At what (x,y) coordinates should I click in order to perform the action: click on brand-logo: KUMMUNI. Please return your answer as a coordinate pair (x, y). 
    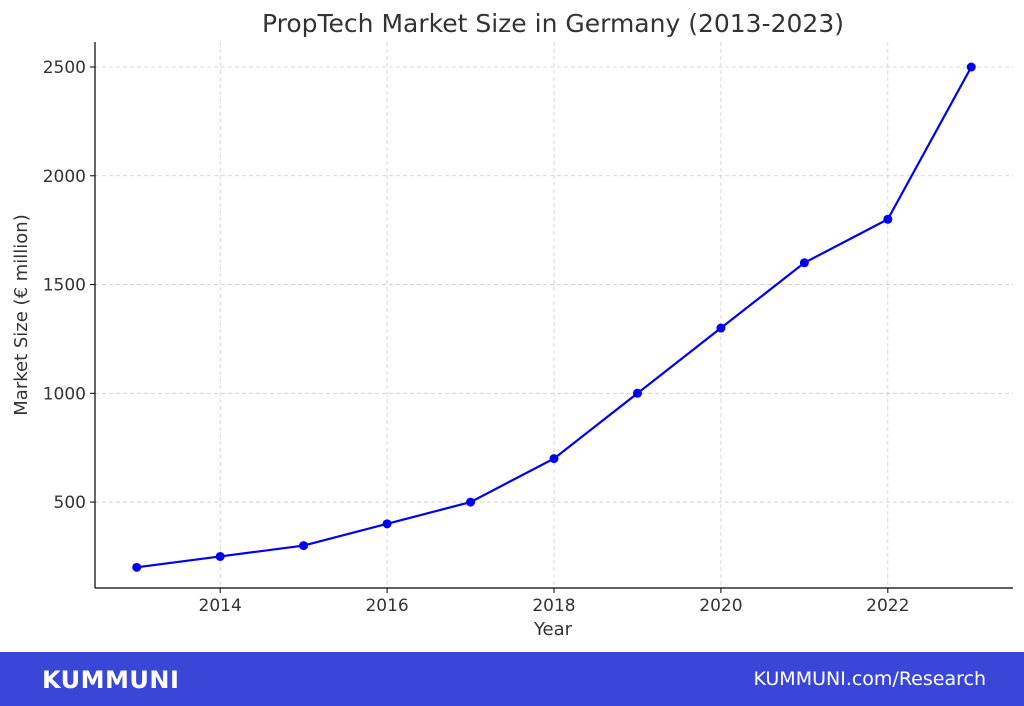
    Looking at the image, I should click on (111, 680).